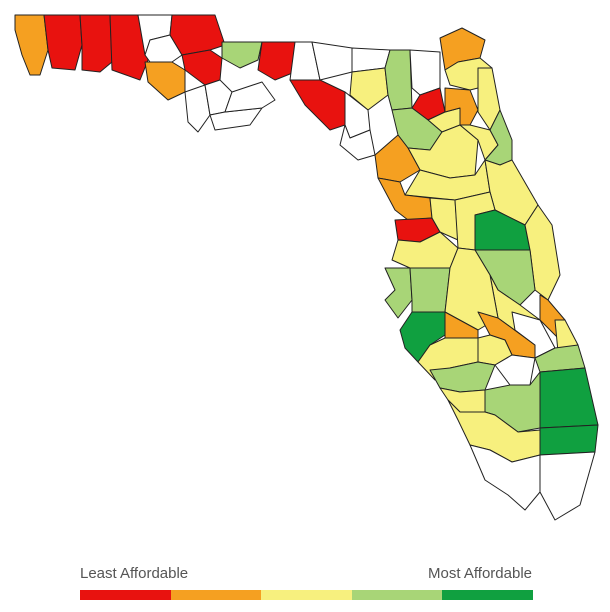  I want to click on county-miami-dade, so click(567, 486).